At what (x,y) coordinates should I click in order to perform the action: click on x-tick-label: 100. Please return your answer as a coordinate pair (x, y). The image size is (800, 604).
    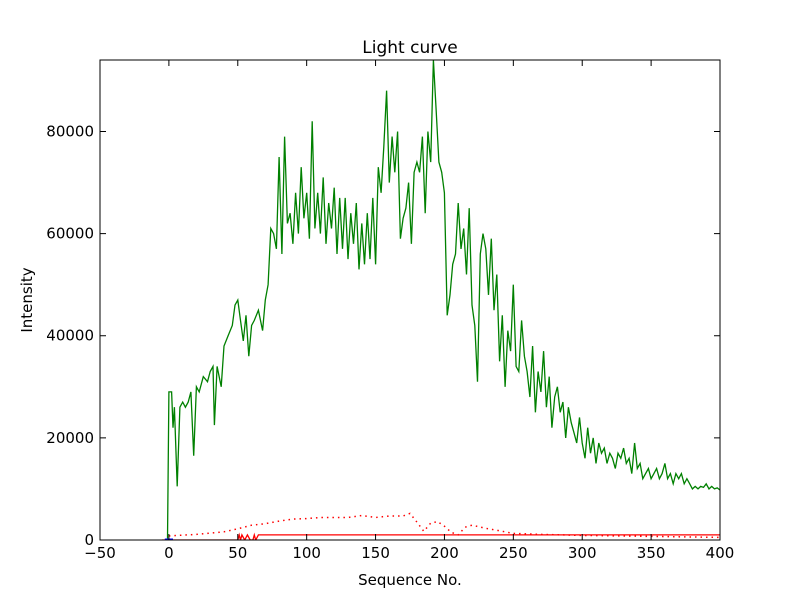
    Looking at the image, I should click on (306, 553).